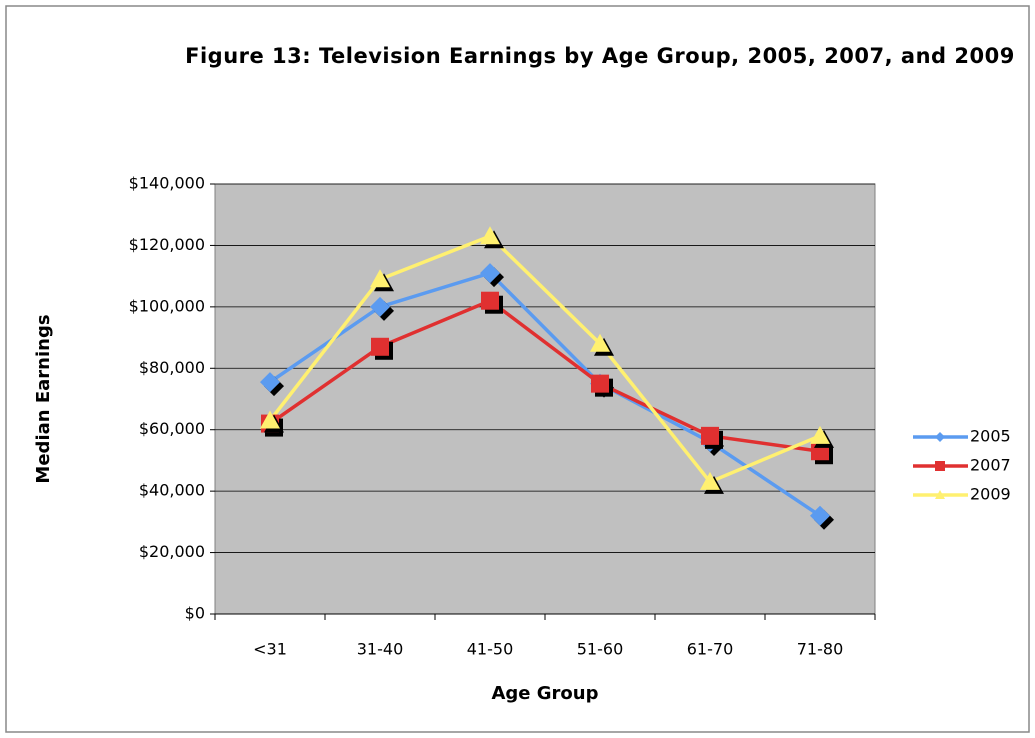 Image resolution: width=1035 pixels, height=738 pixels. Describe the element at coordinates (172, 428) in the screenshot. I see `y-tick-label: $60,000` at that location.